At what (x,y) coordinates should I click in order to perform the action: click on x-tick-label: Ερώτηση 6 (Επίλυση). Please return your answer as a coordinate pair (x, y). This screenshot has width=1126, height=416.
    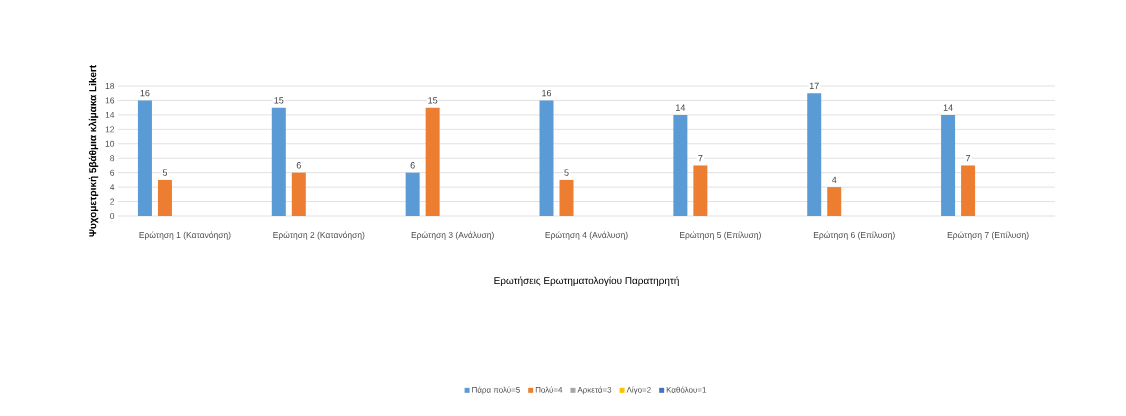
    Looking at the image, I should click on (854, 235).